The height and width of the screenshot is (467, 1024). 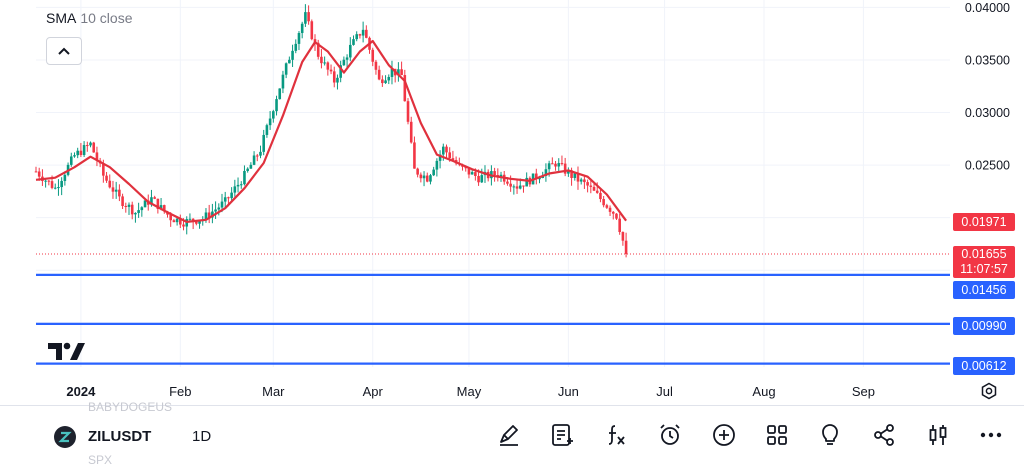 I want to click on notes-button, so click(x=562, y=435).